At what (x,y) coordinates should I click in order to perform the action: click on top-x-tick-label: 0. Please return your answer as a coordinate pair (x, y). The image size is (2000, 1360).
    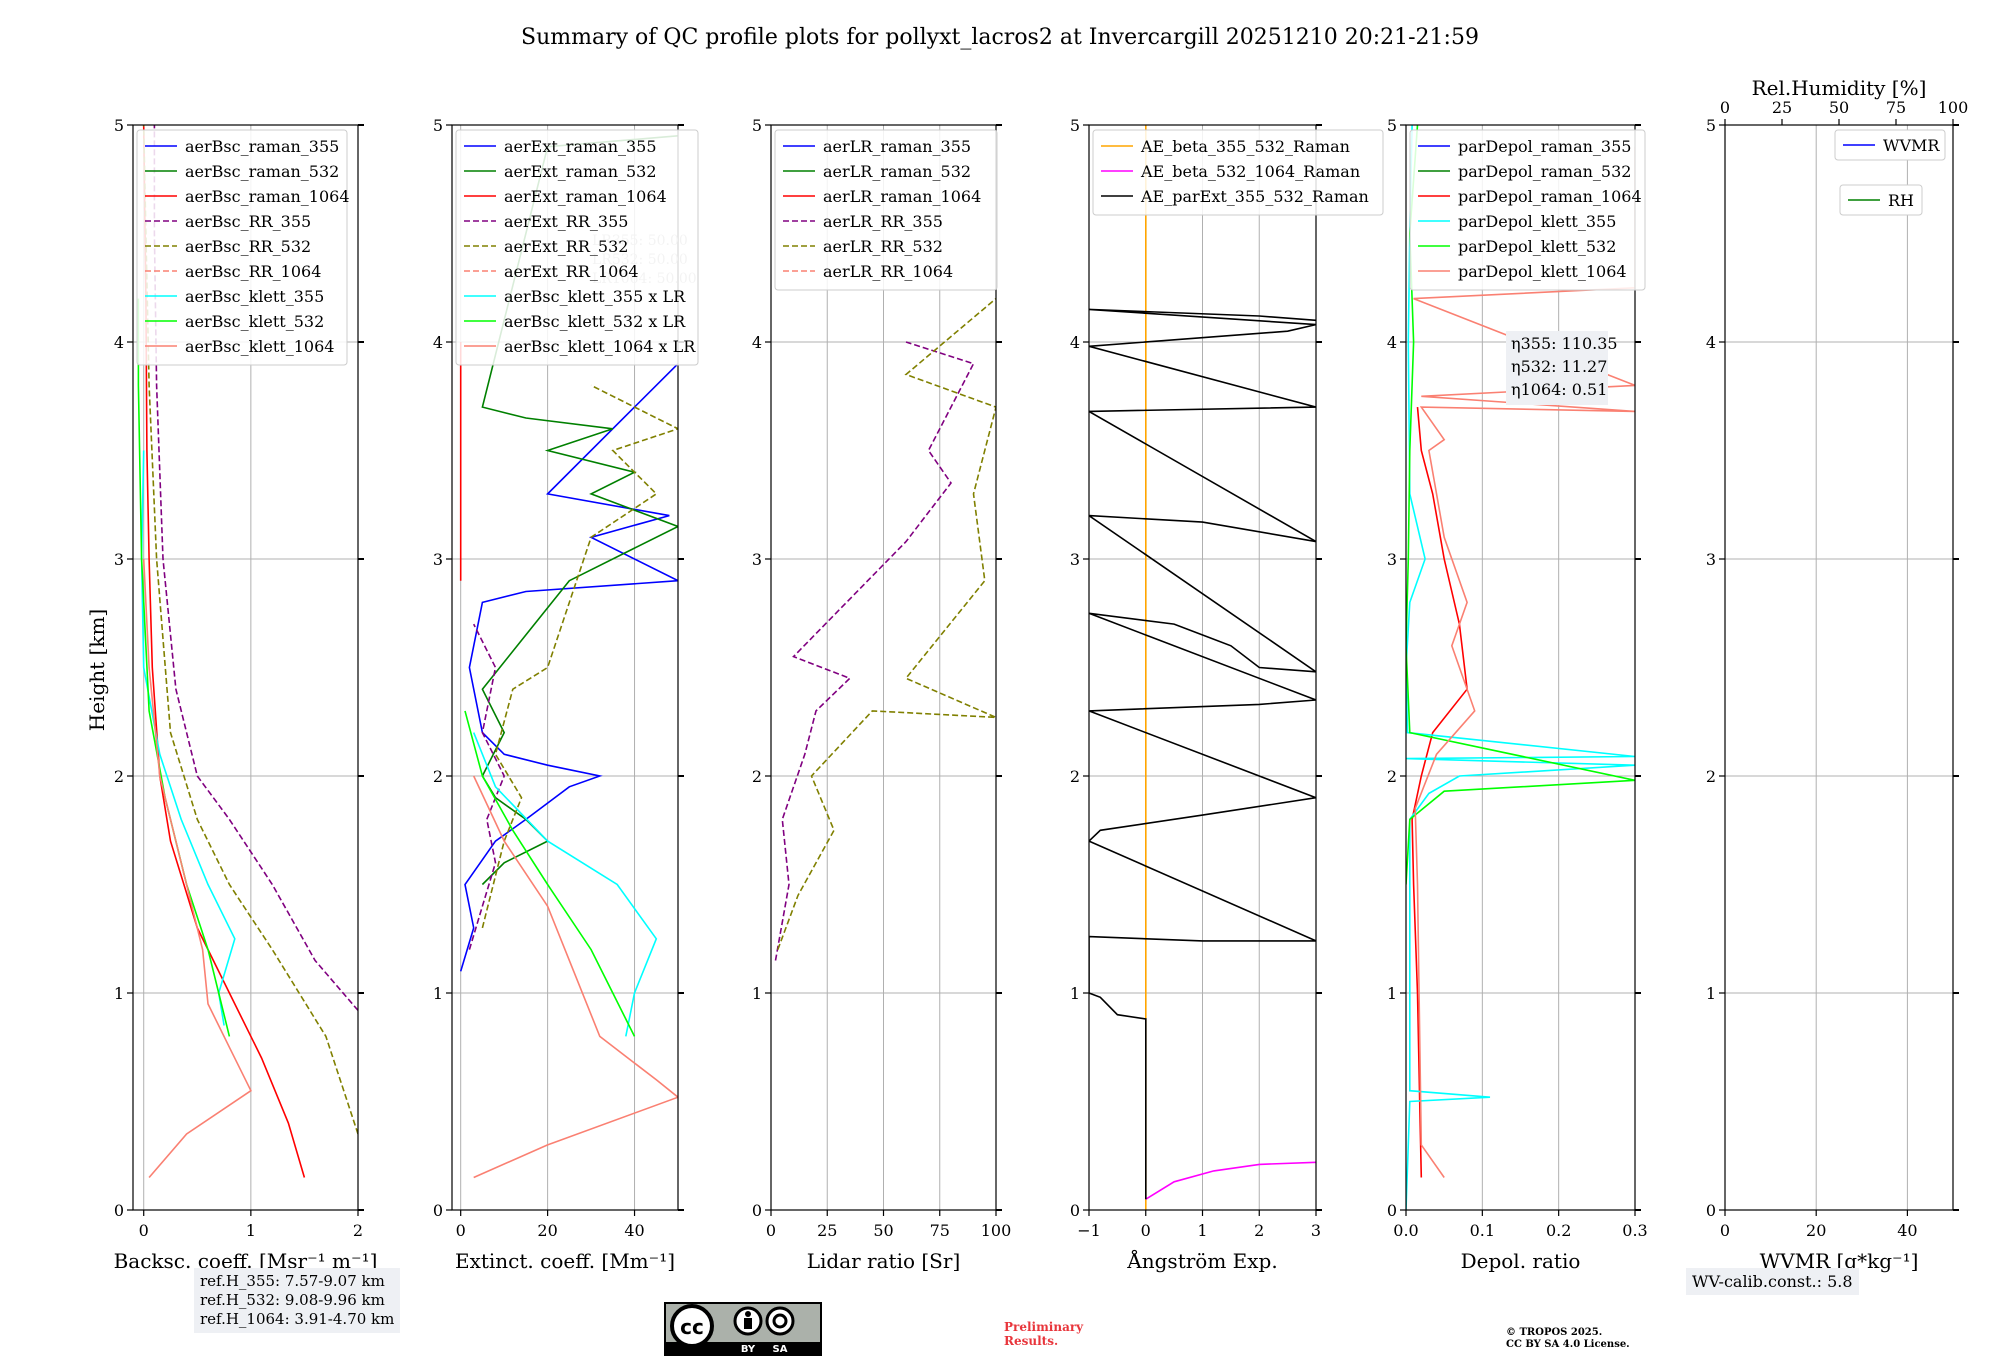
    Looking at the image, I should click on (1725, 107).